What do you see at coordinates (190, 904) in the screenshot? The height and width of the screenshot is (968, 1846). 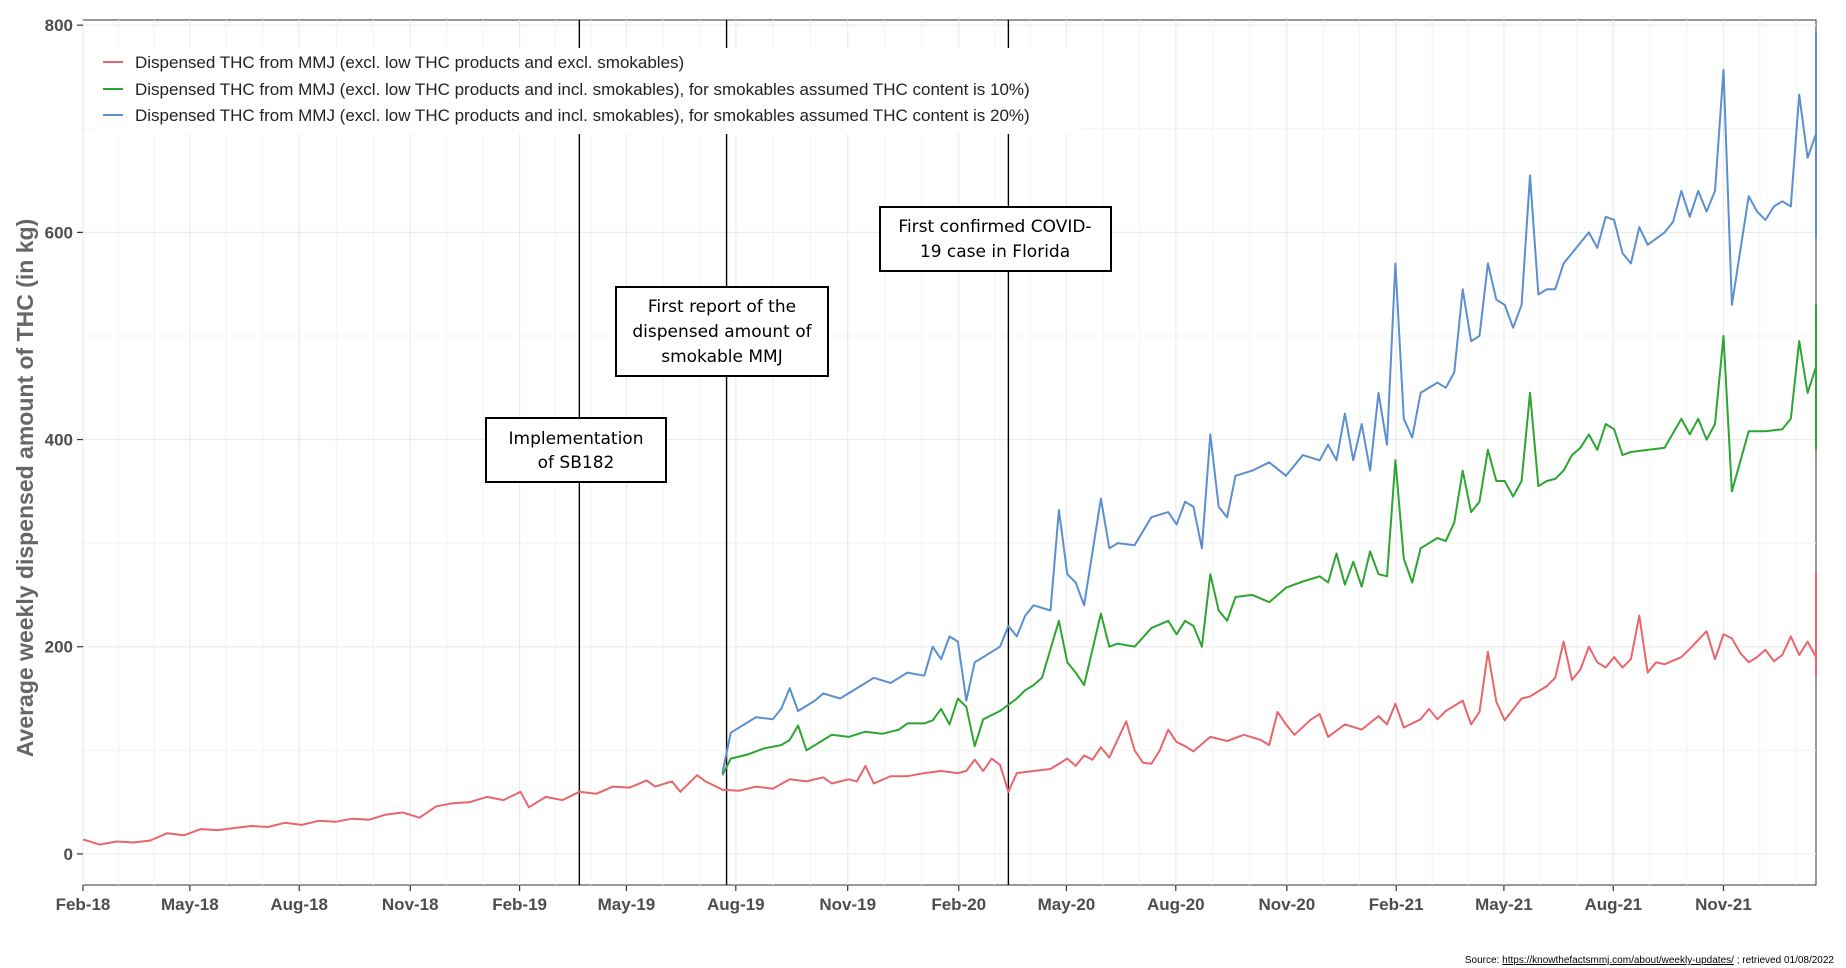 I see `x-tick-label: May-18` at bounding box center [190, 904].